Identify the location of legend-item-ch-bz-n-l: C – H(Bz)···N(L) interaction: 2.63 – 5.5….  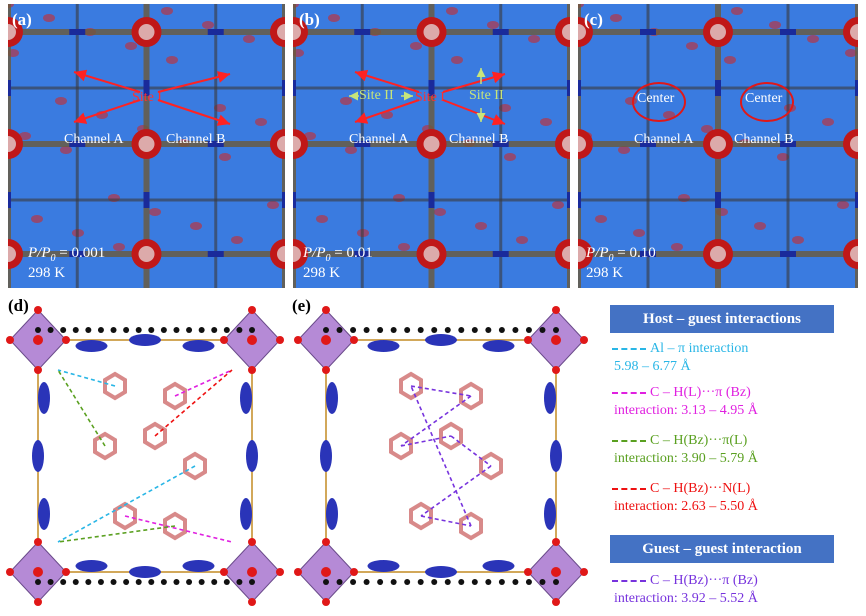
(685, 497).